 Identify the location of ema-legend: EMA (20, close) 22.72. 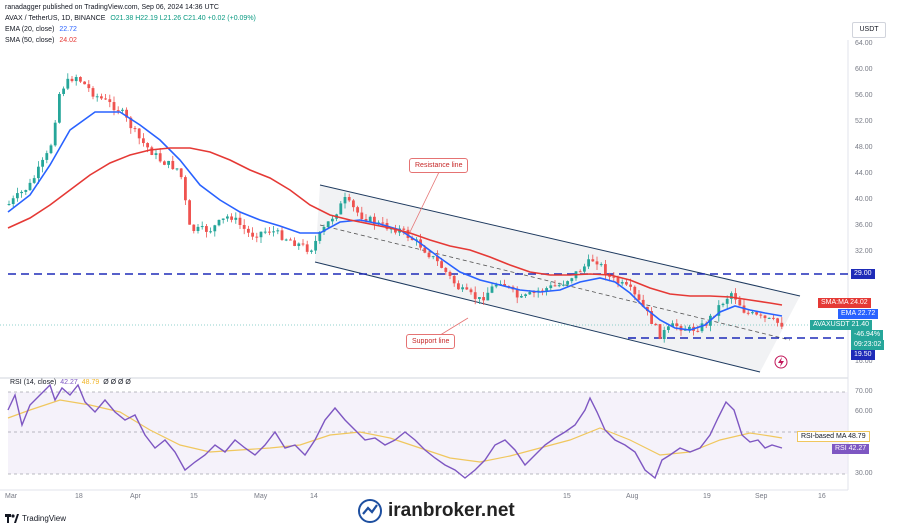
(41, 30).